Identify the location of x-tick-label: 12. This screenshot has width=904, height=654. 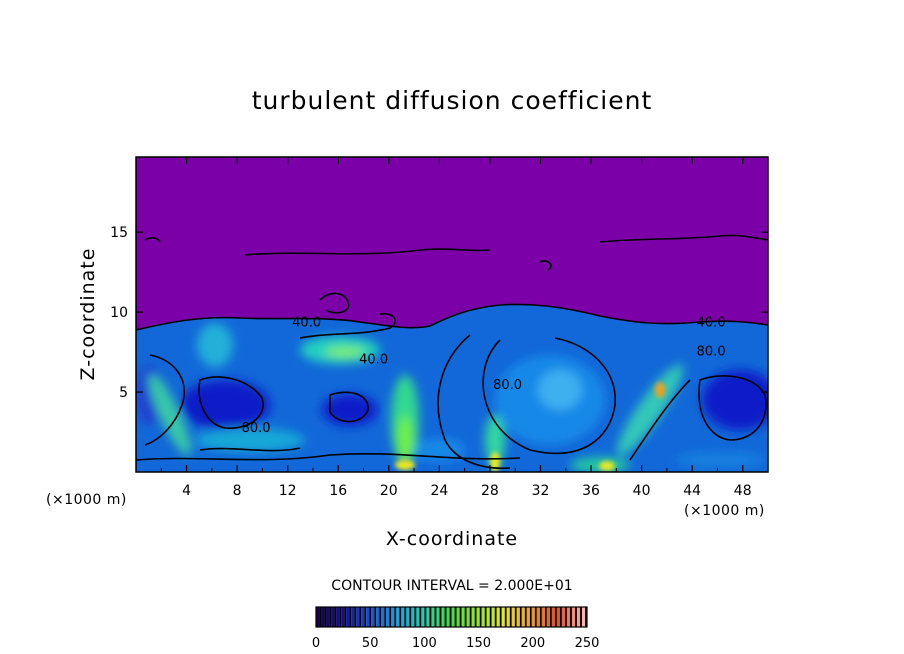
(288, 491).